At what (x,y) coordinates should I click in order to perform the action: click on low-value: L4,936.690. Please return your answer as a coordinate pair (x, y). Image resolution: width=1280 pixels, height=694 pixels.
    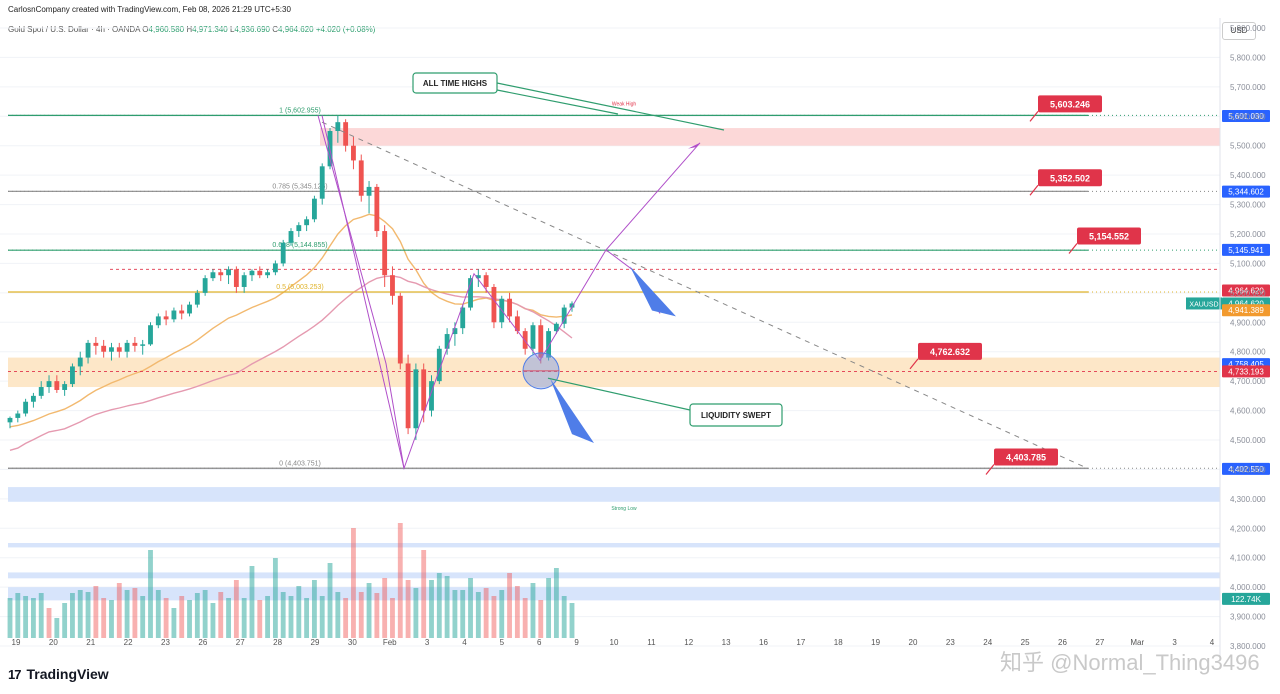
    Looking at the image, I should click on (249, 29).